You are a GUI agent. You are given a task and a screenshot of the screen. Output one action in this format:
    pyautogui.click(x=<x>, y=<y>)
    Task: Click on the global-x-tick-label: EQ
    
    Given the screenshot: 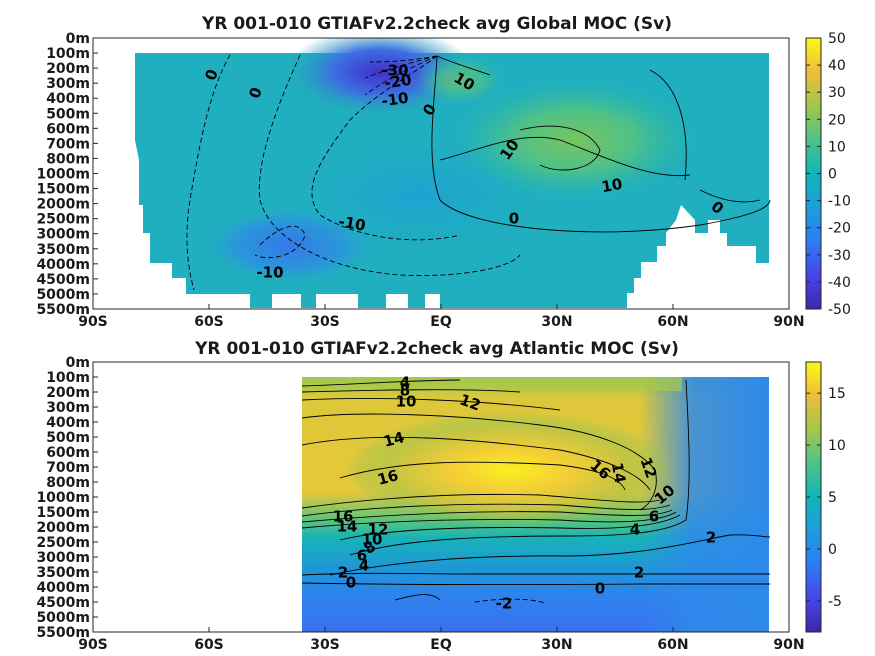 What is the action you would take?
    pyautogui.click(x=441, y=322)
    